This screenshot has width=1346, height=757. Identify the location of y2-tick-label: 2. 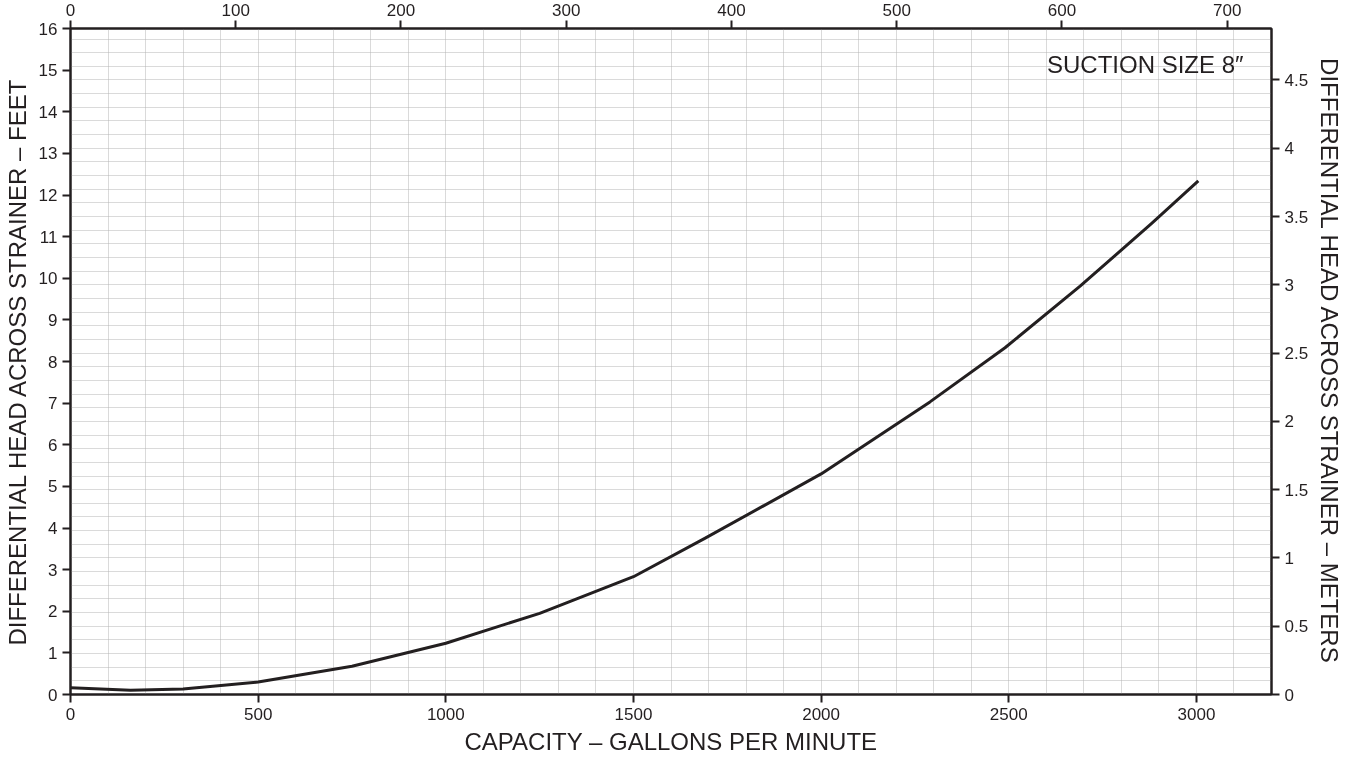
(1289, 422).